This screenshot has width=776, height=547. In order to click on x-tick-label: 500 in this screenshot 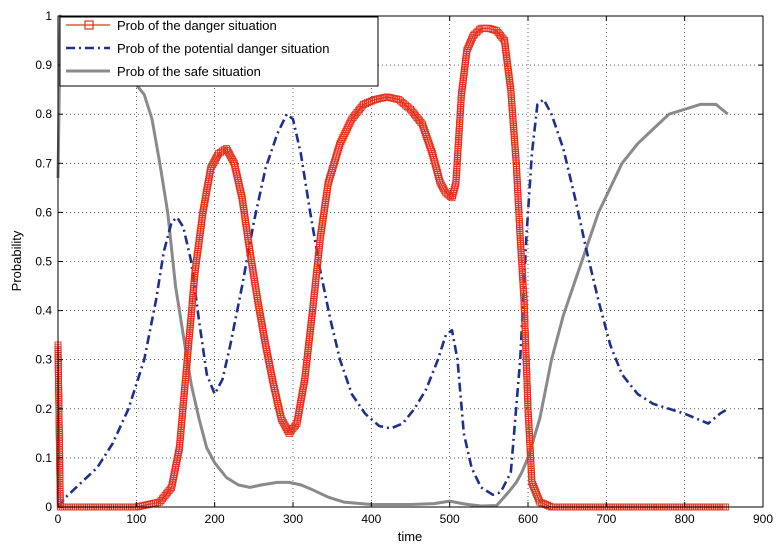, I will do `click(450, 519)`.